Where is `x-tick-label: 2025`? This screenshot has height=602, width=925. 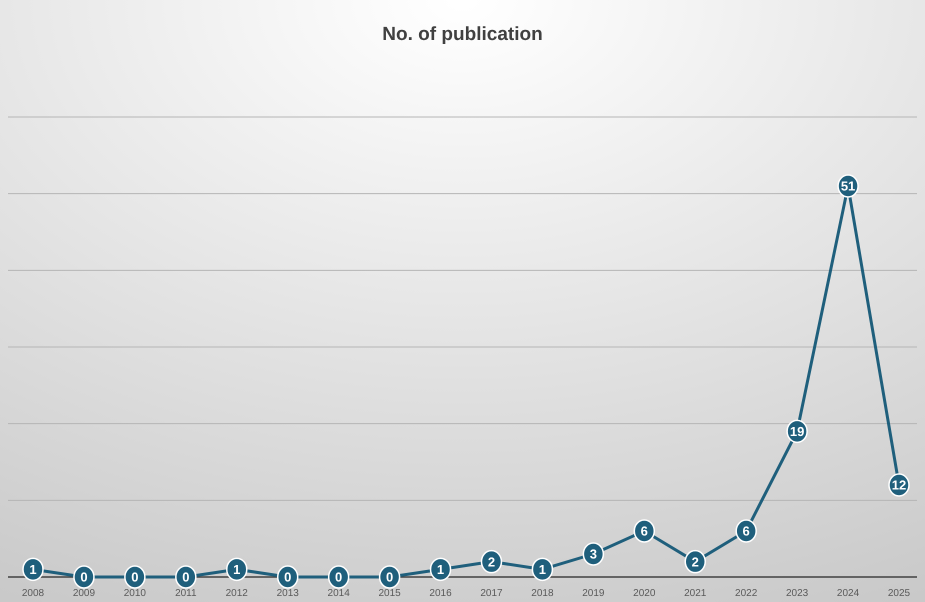
x-tick-label: 2025 is located at coordinates (899, 593).